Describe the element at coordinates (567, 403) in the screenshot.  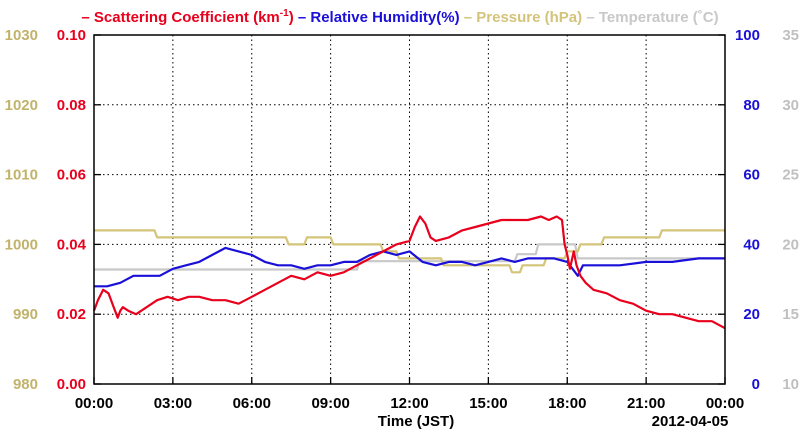
I see `x-tick-label: 18:00` at that location.